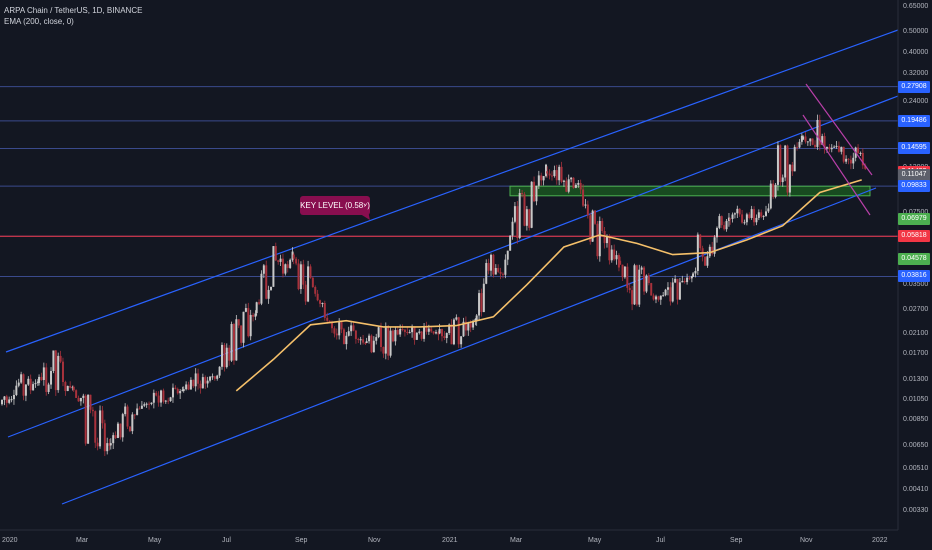 Image resolution: width=932 pixels, height=550 pixels. I want to click on price-tick-label: 0.02700, so click(916, 309).